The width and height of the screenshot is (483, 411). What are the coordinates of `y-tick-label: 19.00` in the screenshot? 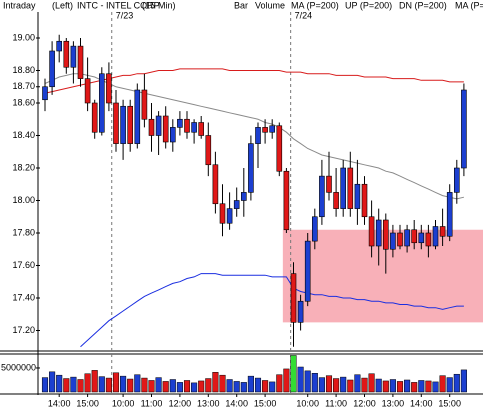 It's located at (23, 37).